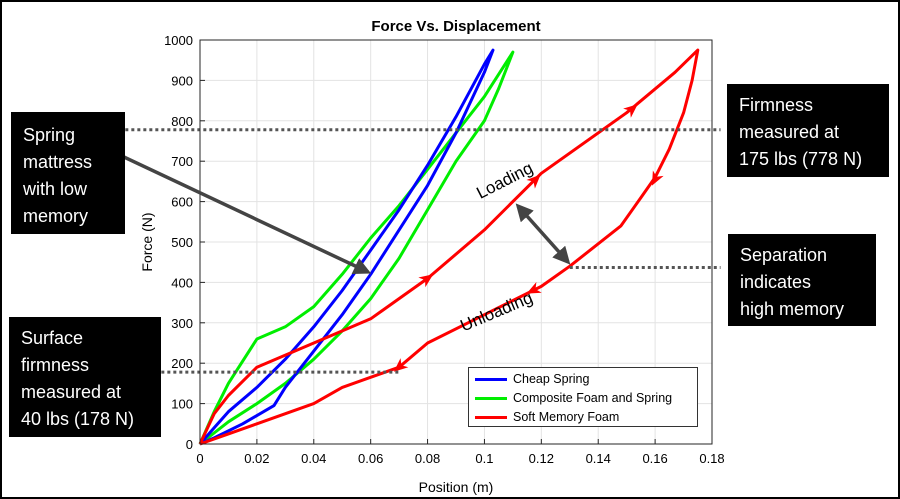 The height and width of the screenshot is (499, 900). Describe the element at coordinates (370, 458) in the screenshot. I see `x-tick-label: 0.06` at that location.